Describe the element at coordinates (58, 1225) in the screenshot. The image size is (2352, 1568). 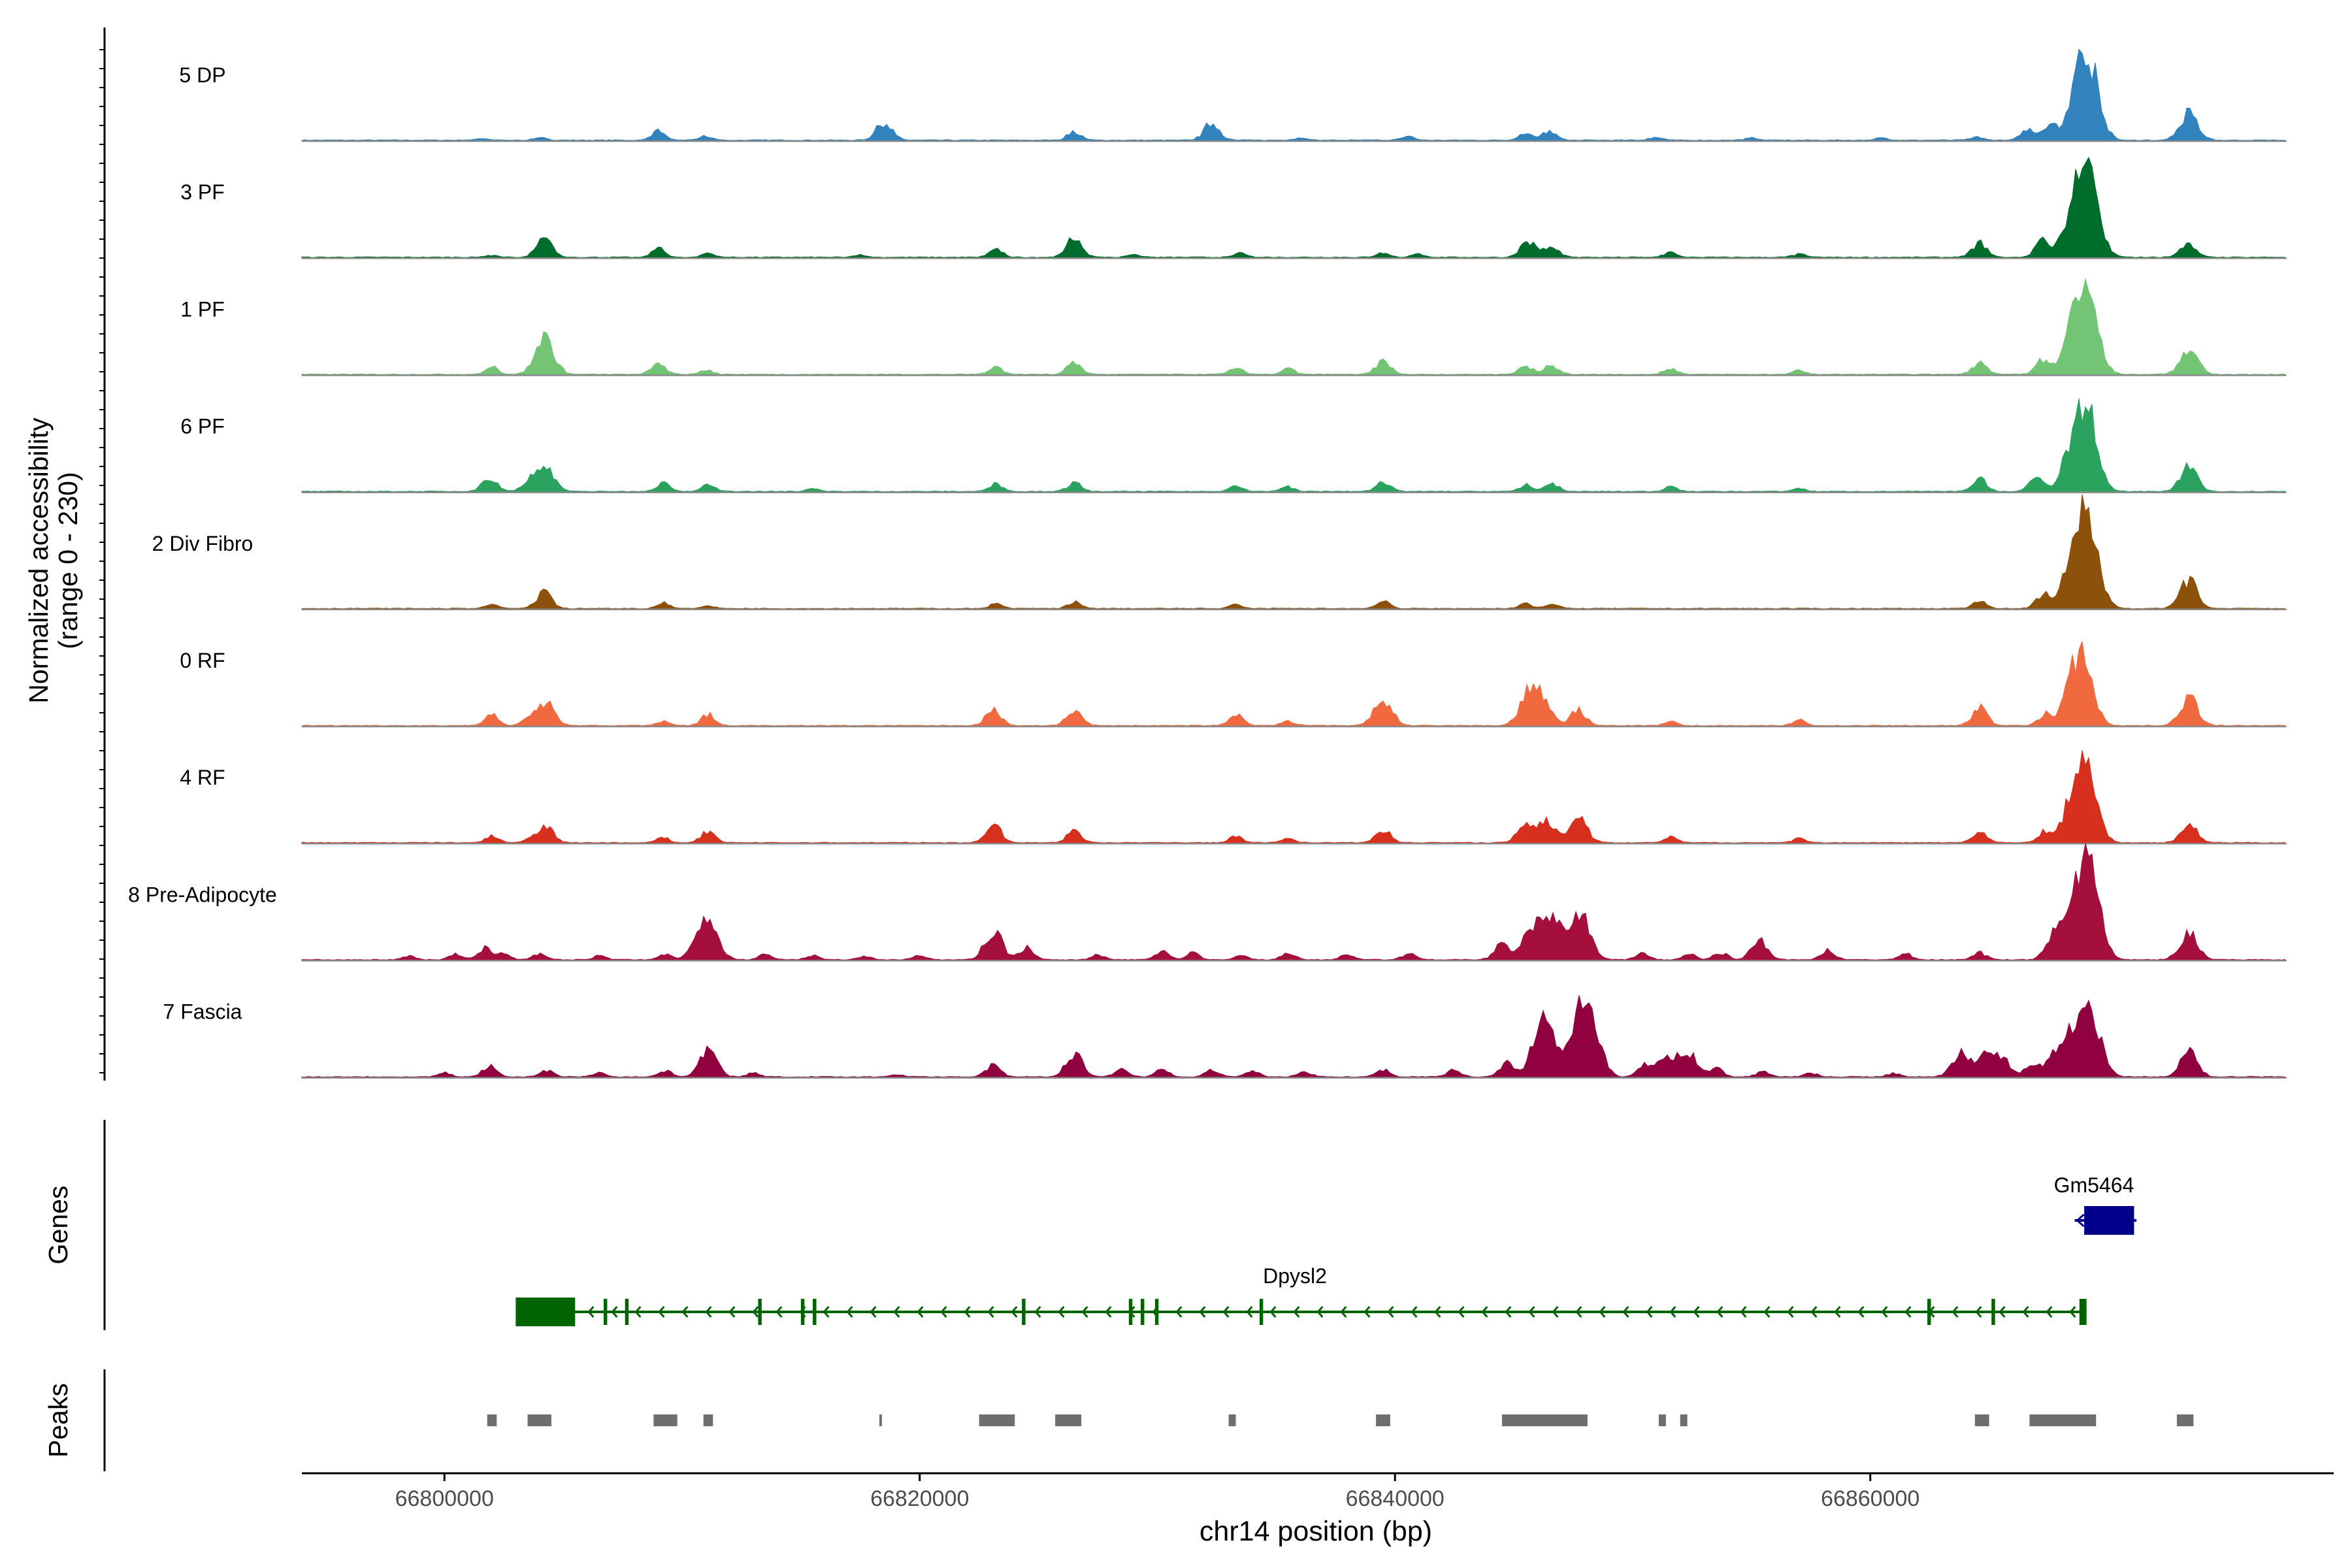
I see `genes-track-label: Genes` at that location.